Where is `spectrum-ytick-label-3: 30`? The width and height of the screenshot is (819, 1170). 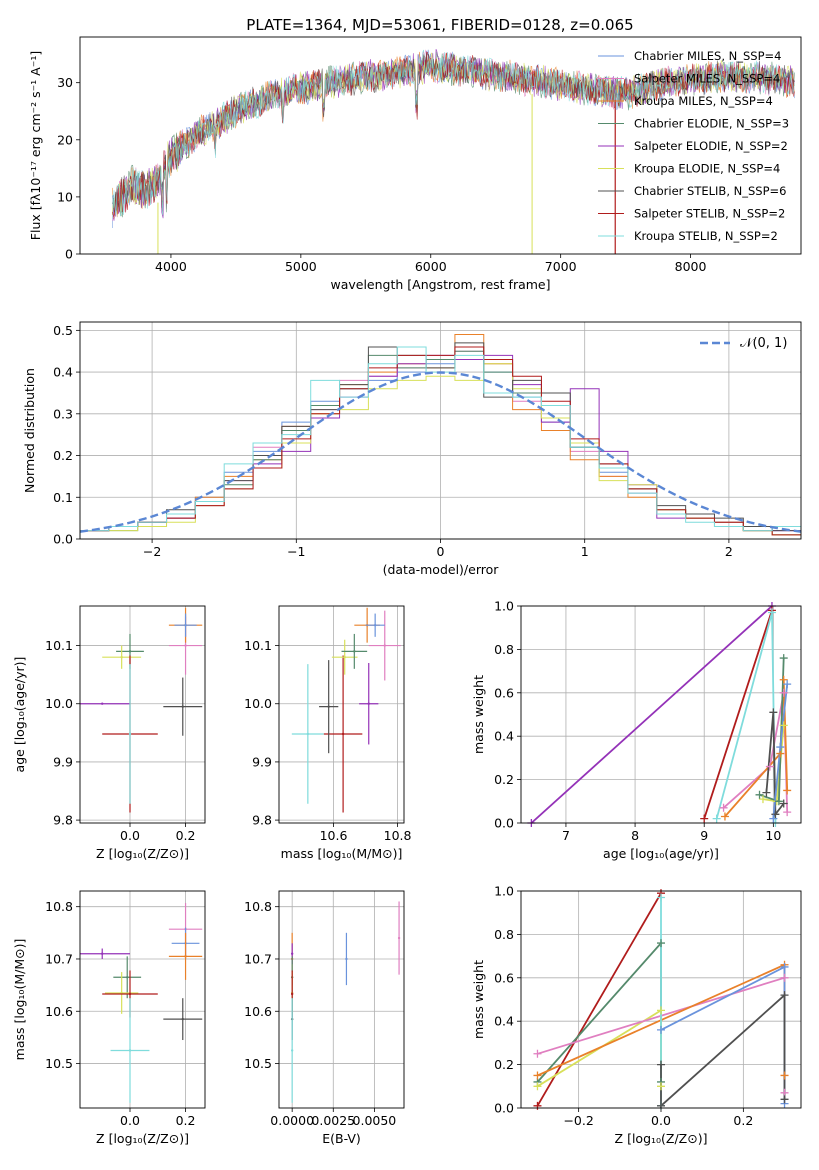
spectrum-ytick-label-3: 30 is located at coordinates (65, 82).